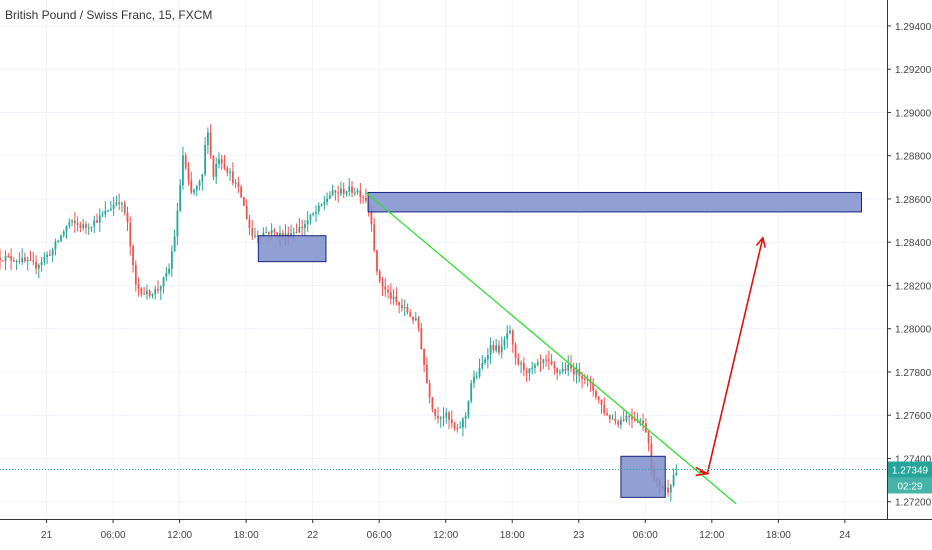 The height and width of the screenshot is (550, 932). I want to click on countdown-tag, so click(910, 485).